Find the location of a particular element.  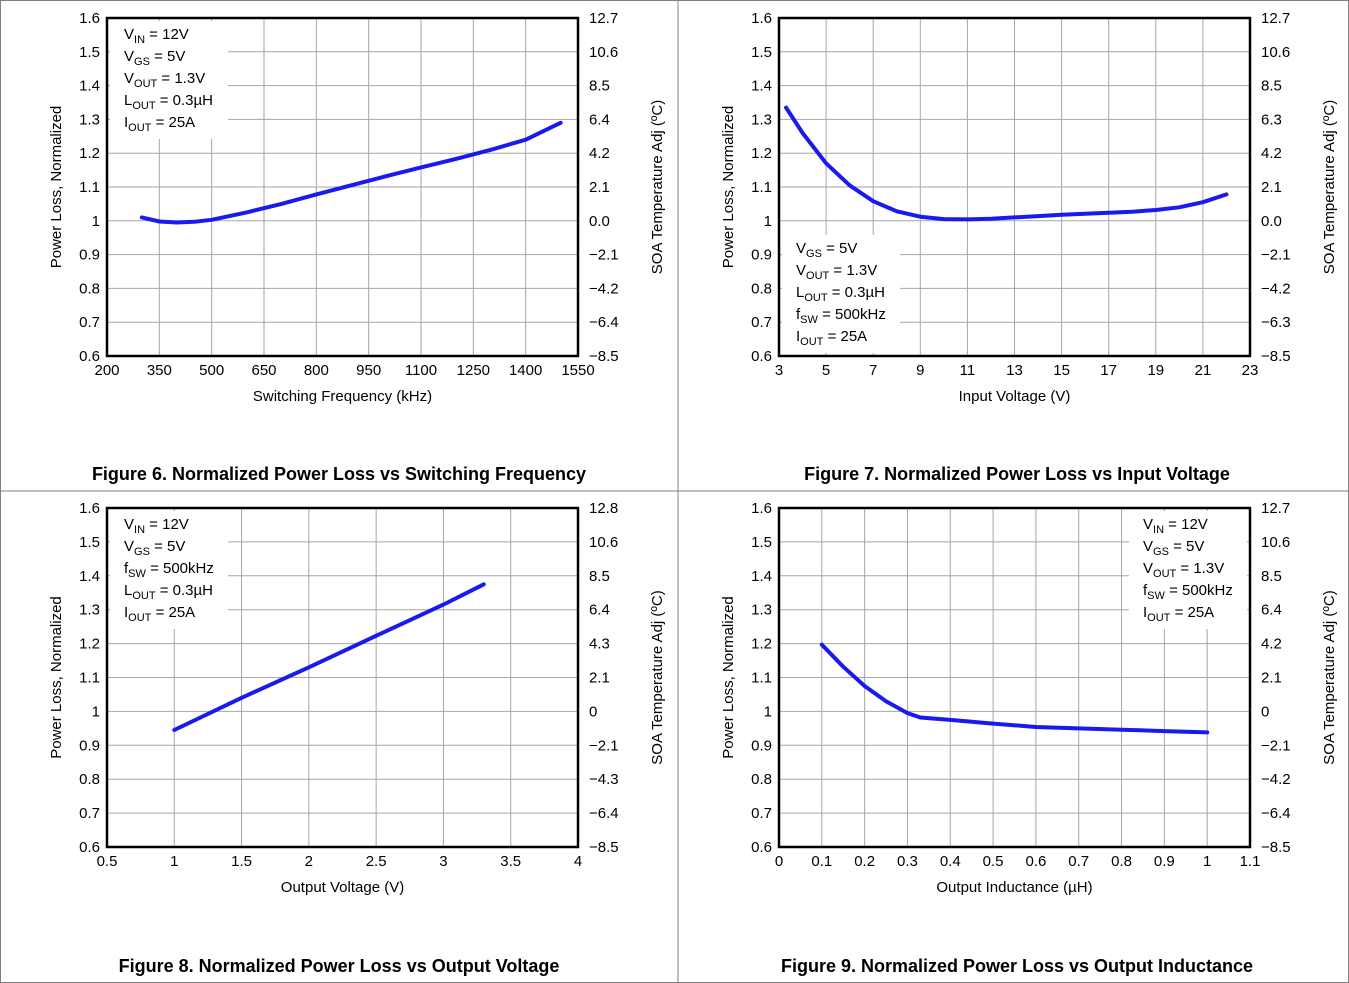

y2-tick-label: −8.5 is located at coordinates (1276, 847).